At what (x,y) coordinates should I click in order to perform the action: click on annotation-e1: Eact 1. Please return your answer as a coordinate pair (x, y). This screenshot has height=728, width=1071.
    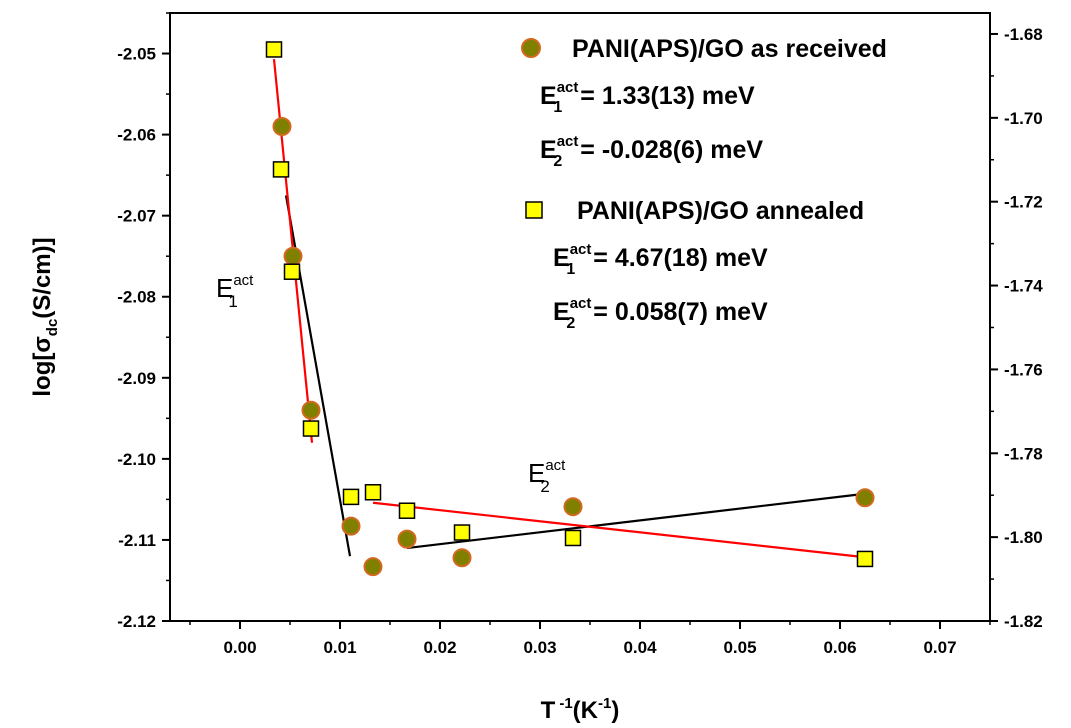
    Looking at the image, I should click on (235, 291).